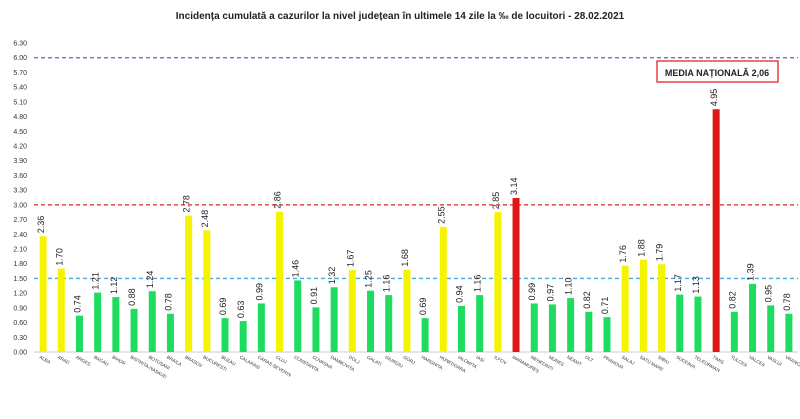  Describe the element at coordinates (718, 360) in the screenshot. I see `x-tick-label: TIMIS` at that location.